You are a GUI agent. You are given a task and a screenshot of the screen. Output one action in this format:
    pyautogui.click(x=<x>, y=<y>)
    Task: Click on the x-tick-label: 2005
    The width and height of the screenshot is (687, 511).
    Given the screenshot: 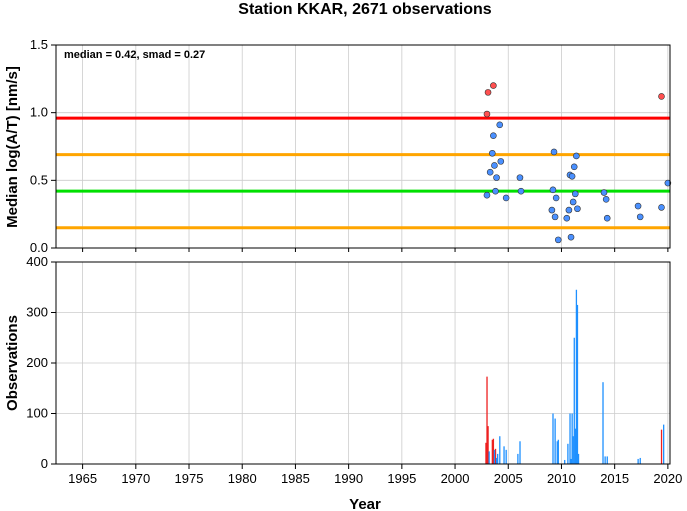 What is the action you would take?
    pyautogui.click(x=508, y=478)
    